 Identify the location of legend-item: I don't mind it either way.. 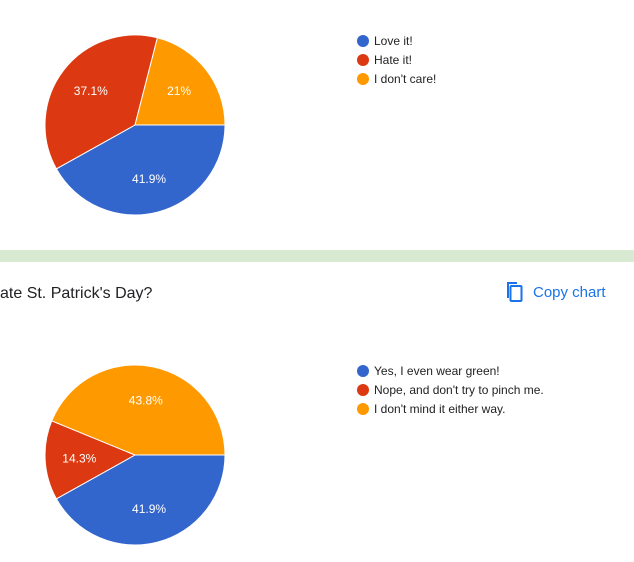
(450, 408).